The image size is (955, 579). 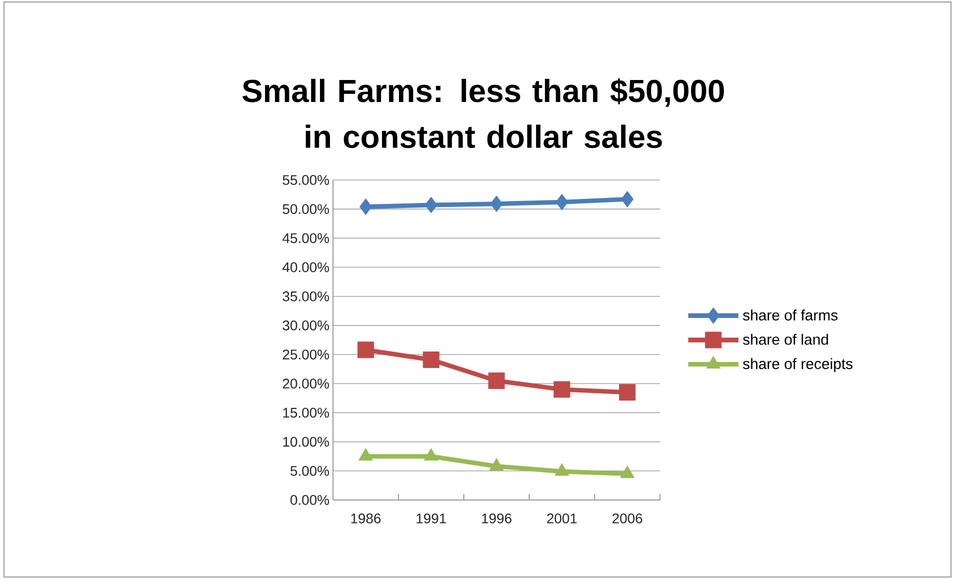 I want to click on chart-title: Small Farms: less than $50,000 in constant dollar sales, so click(x=483, y=113).